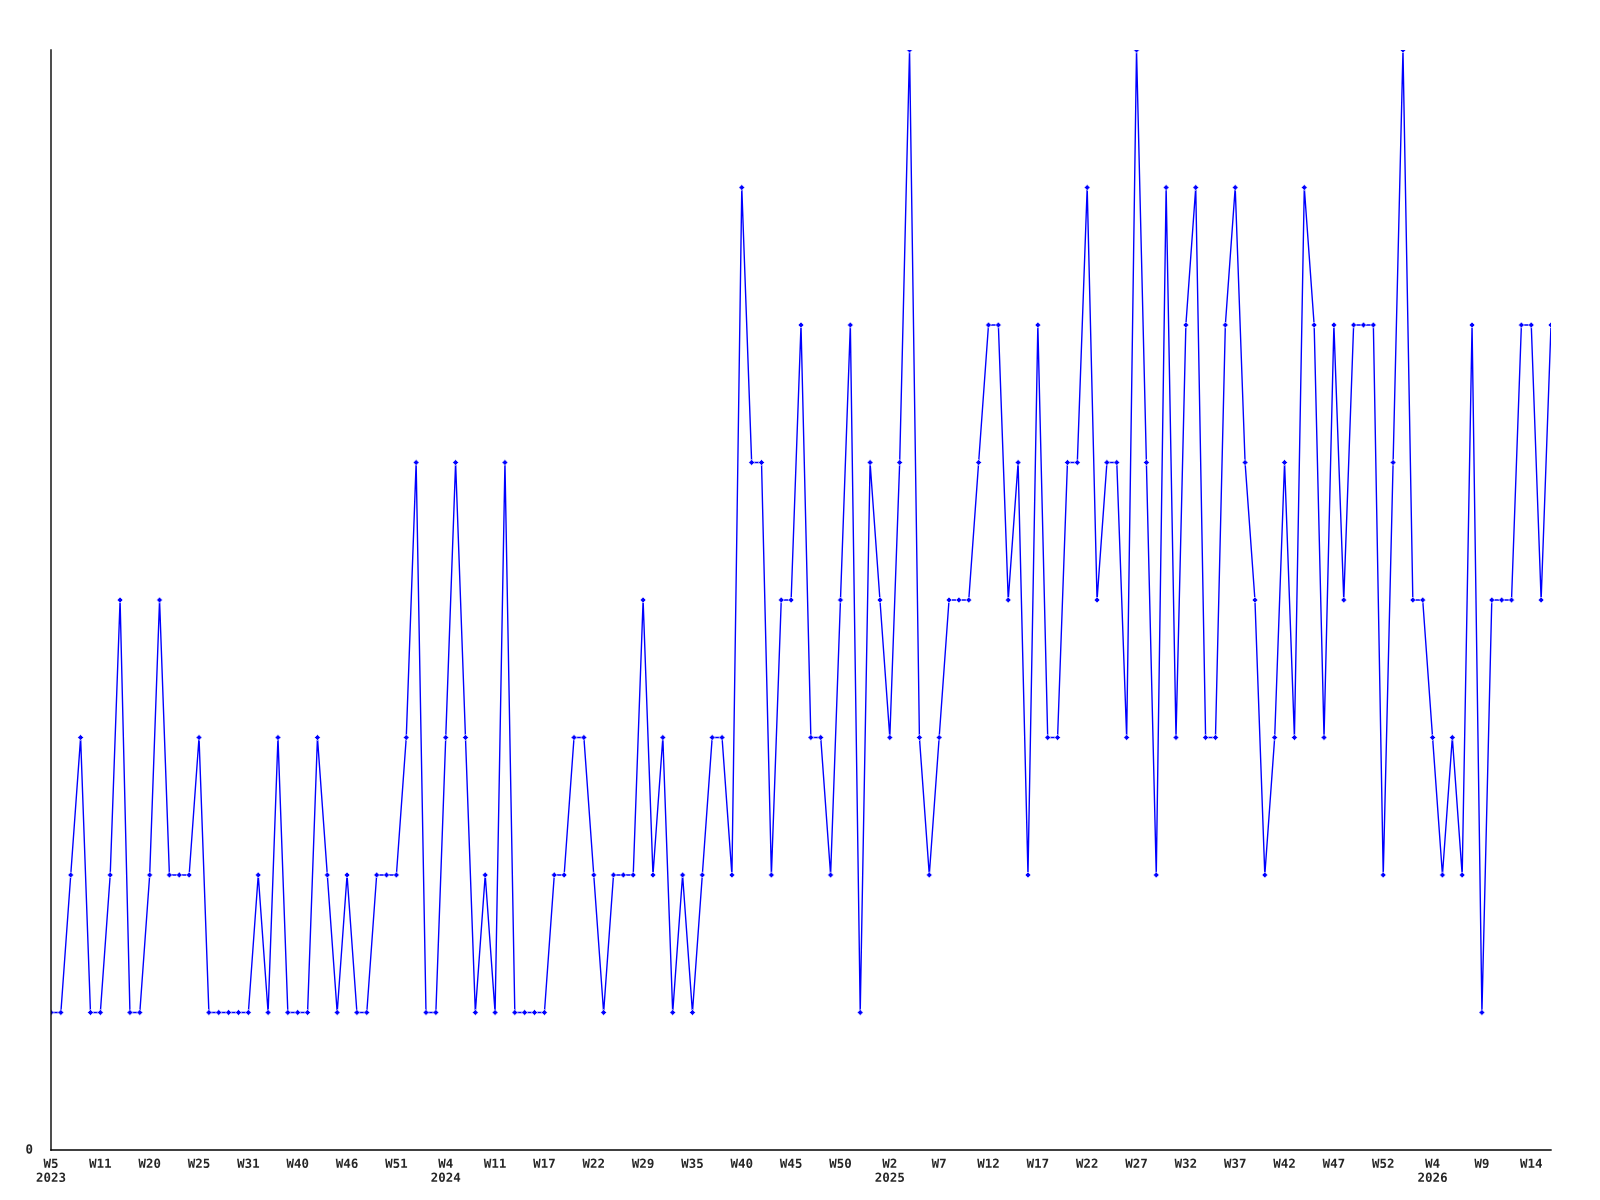 Image resolution: width=1600 pixels, height=1200 pixels. I want to click on x-tick-label: W31, so click(248, 1163).